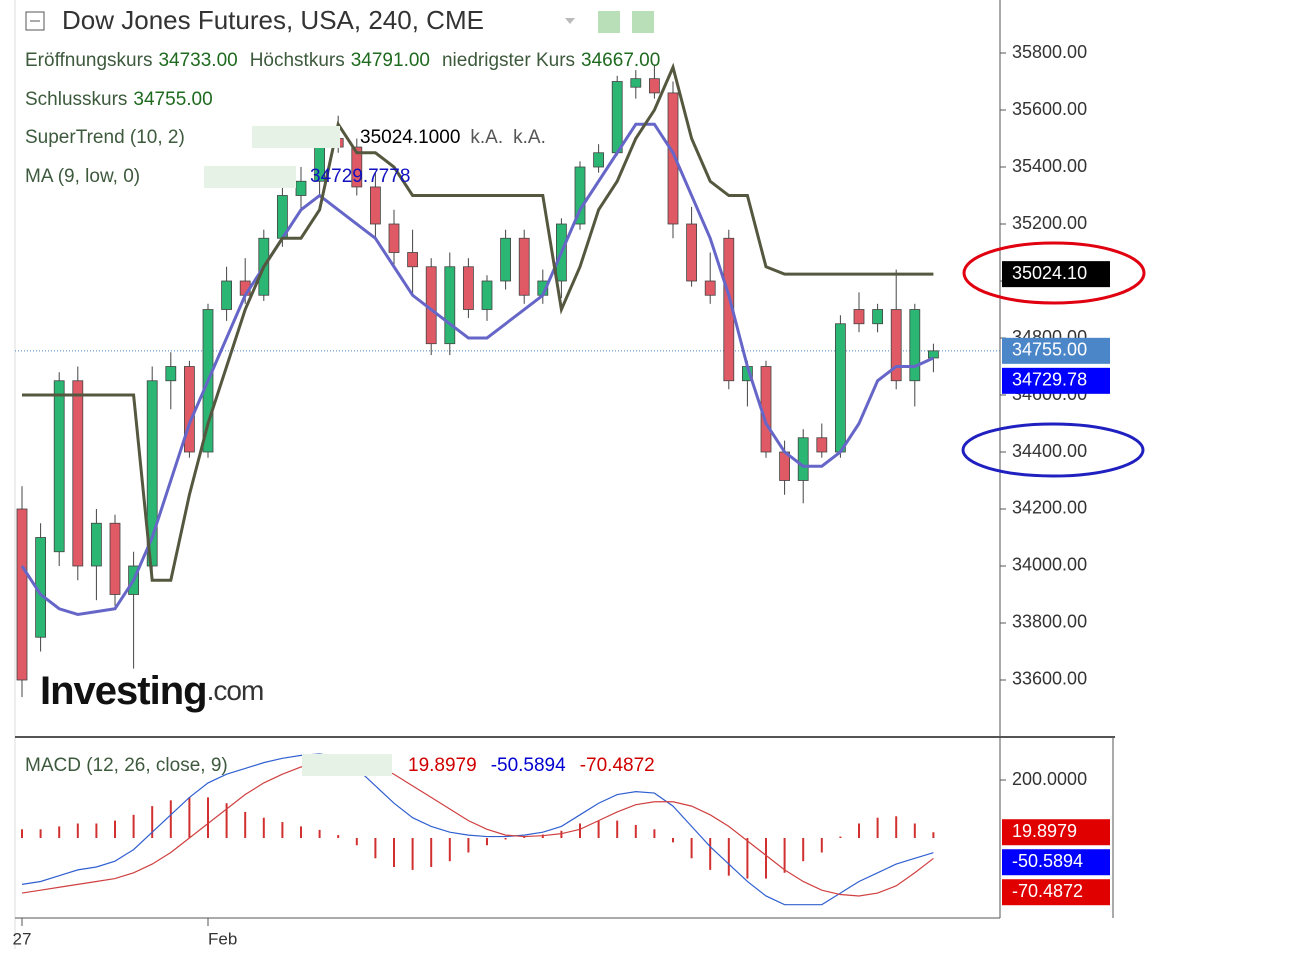 The height and width of the screenshot is (954, 1315). What do you see at coordinates (105, 137) in the screenshot?
I see `label: SuperTrend (10, 2)` at bounding box center [105, 137].